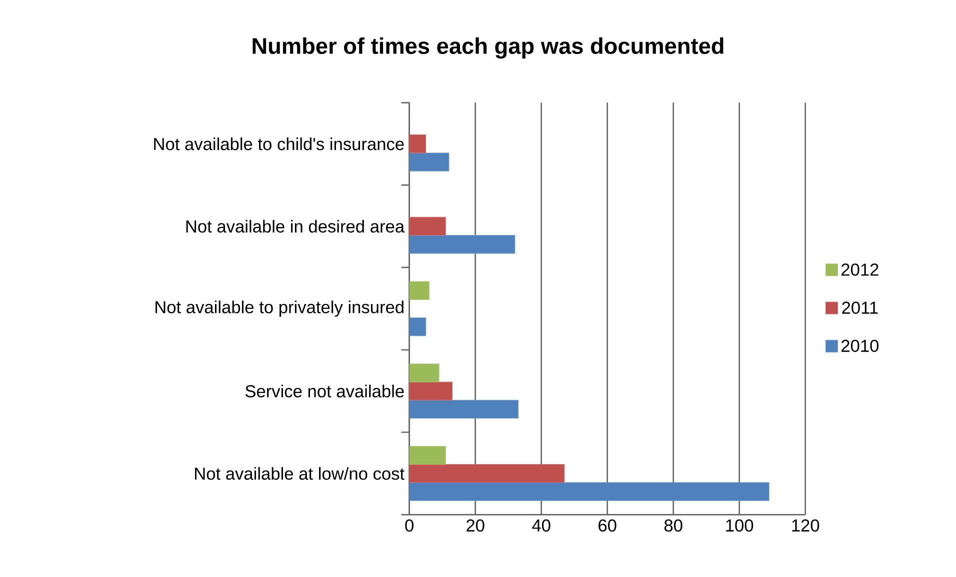  I want to click on y-tick-label: Not available in desired area, so click(295, 226).